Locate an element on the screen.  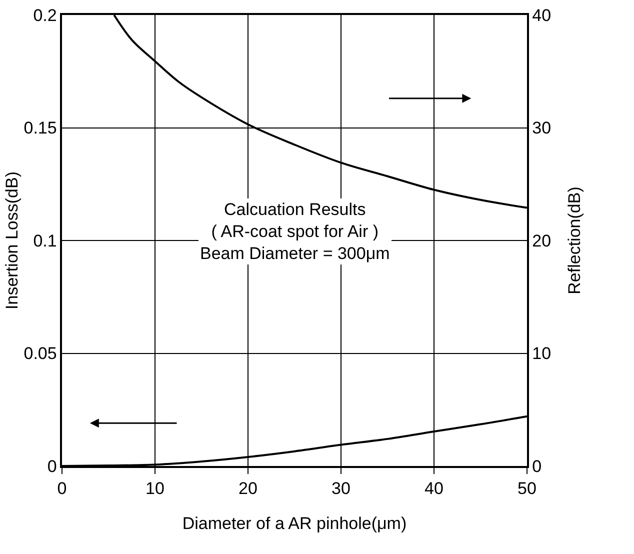
y2-tick-label: 20 is located at coordinates (542, 240).